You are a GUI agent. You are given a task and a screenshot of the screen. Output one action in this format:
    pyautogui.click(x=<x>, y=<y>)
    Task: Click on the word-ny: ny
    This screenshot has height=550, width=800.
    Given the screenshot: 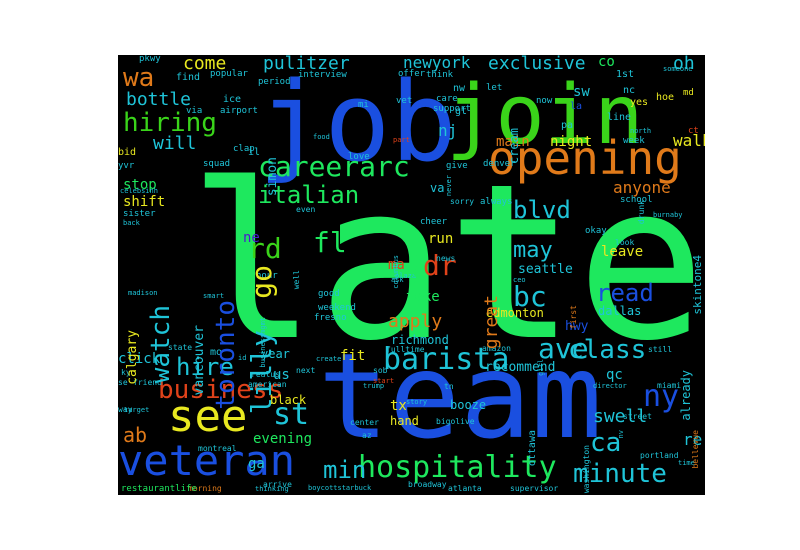 What is the action you would take?
    pyautogui.click(x=661, y=396)
    